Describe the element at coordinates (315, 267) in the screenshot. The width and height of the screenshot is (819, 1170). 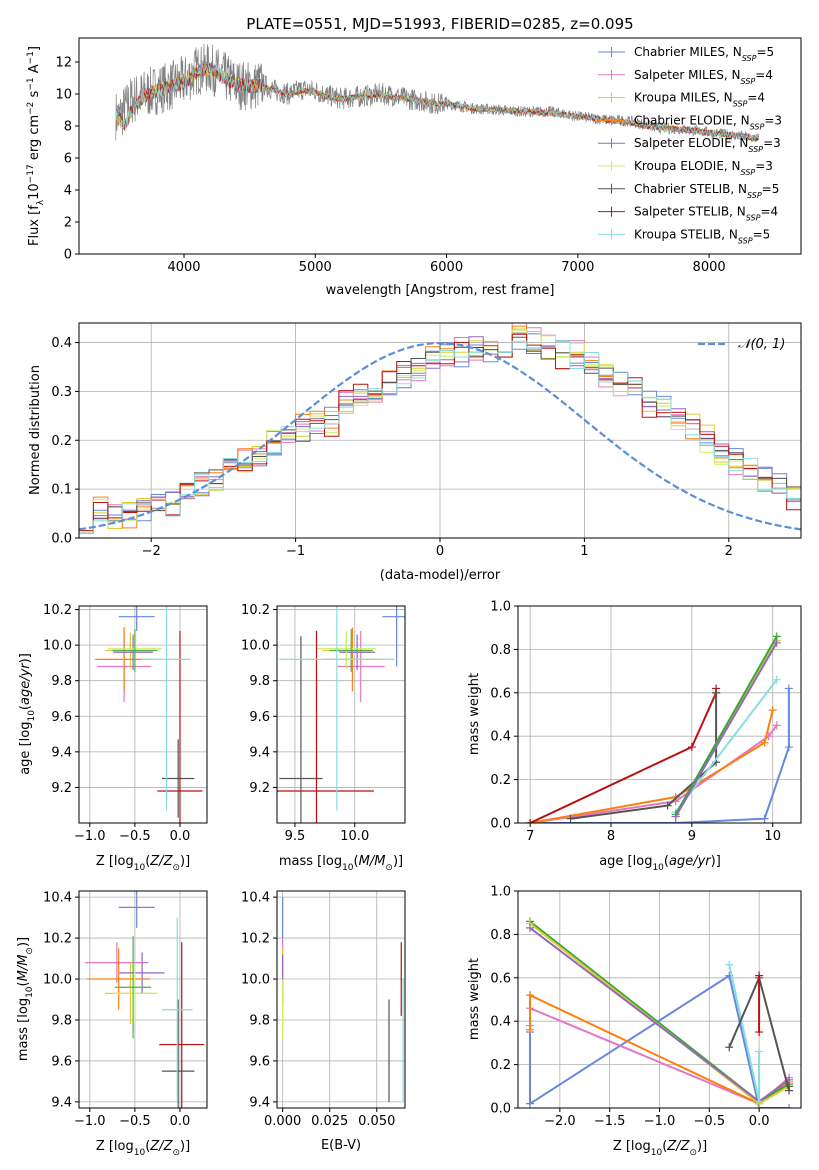
I see `x-tick-label: 5000` at that location.